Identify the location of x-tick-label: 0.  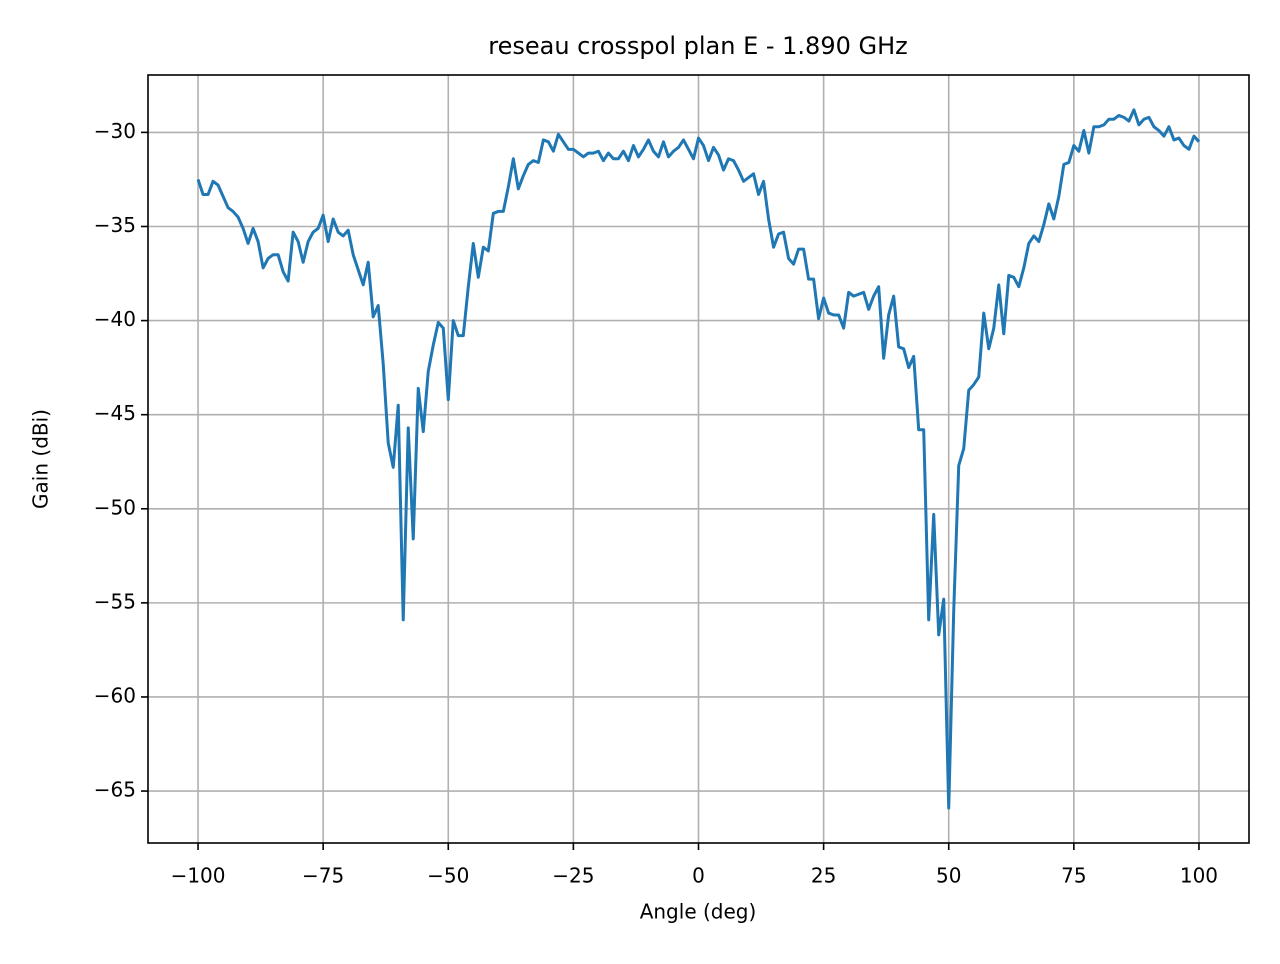
(698, 876).